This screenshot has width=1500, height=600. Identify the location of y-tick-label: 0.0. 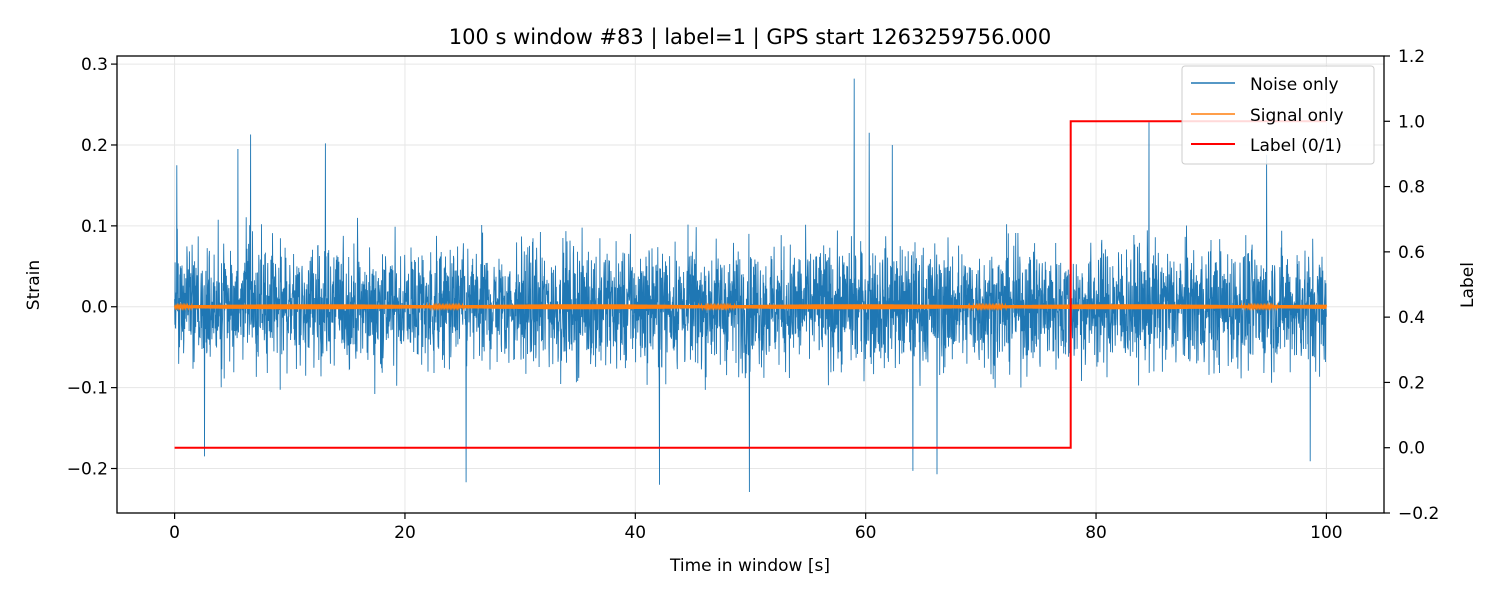
(94, 308).